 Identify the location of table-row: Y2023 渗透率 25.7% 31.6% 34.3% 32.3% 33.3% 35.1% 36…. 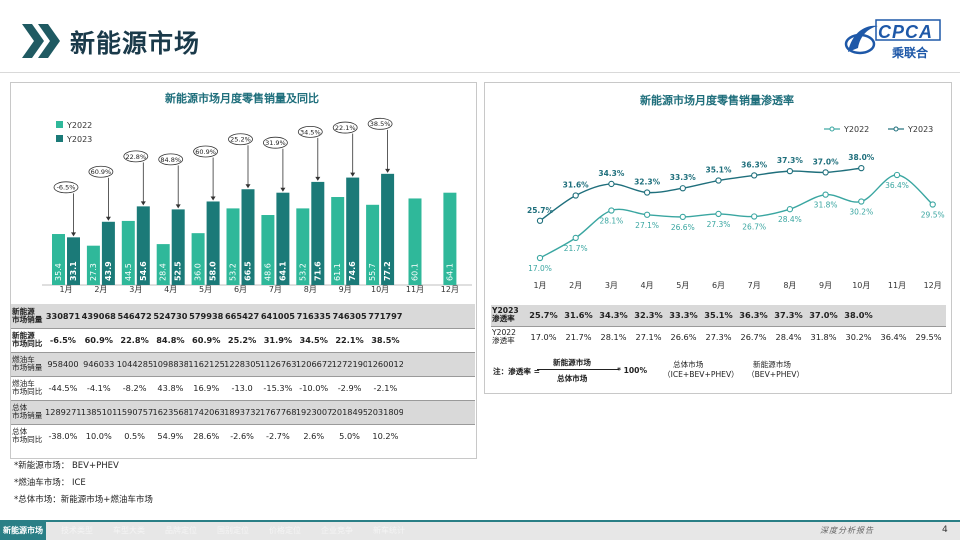
(718, 315).